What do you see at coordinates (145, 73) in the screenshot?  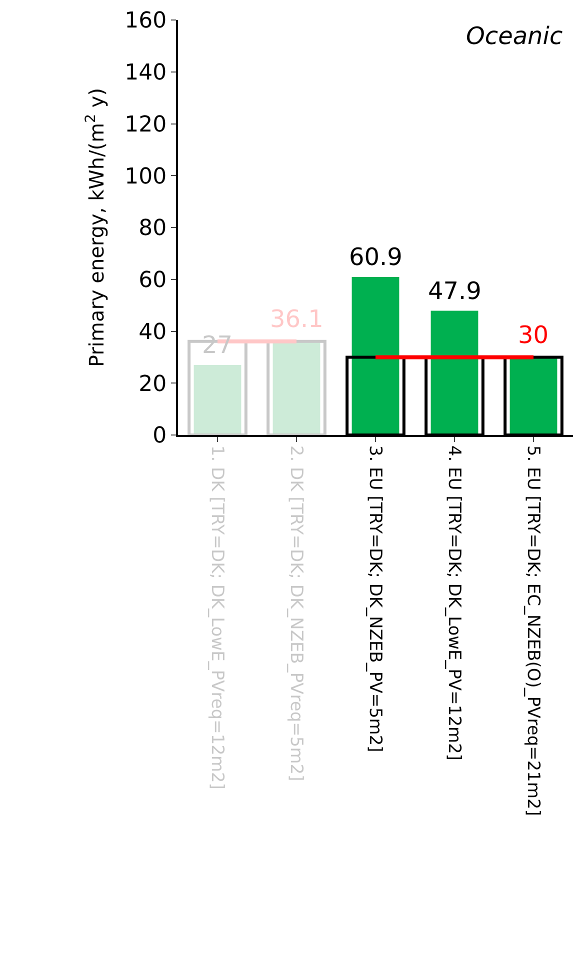 I see `y-tick-label: 140` at bounding box center [145, 73].